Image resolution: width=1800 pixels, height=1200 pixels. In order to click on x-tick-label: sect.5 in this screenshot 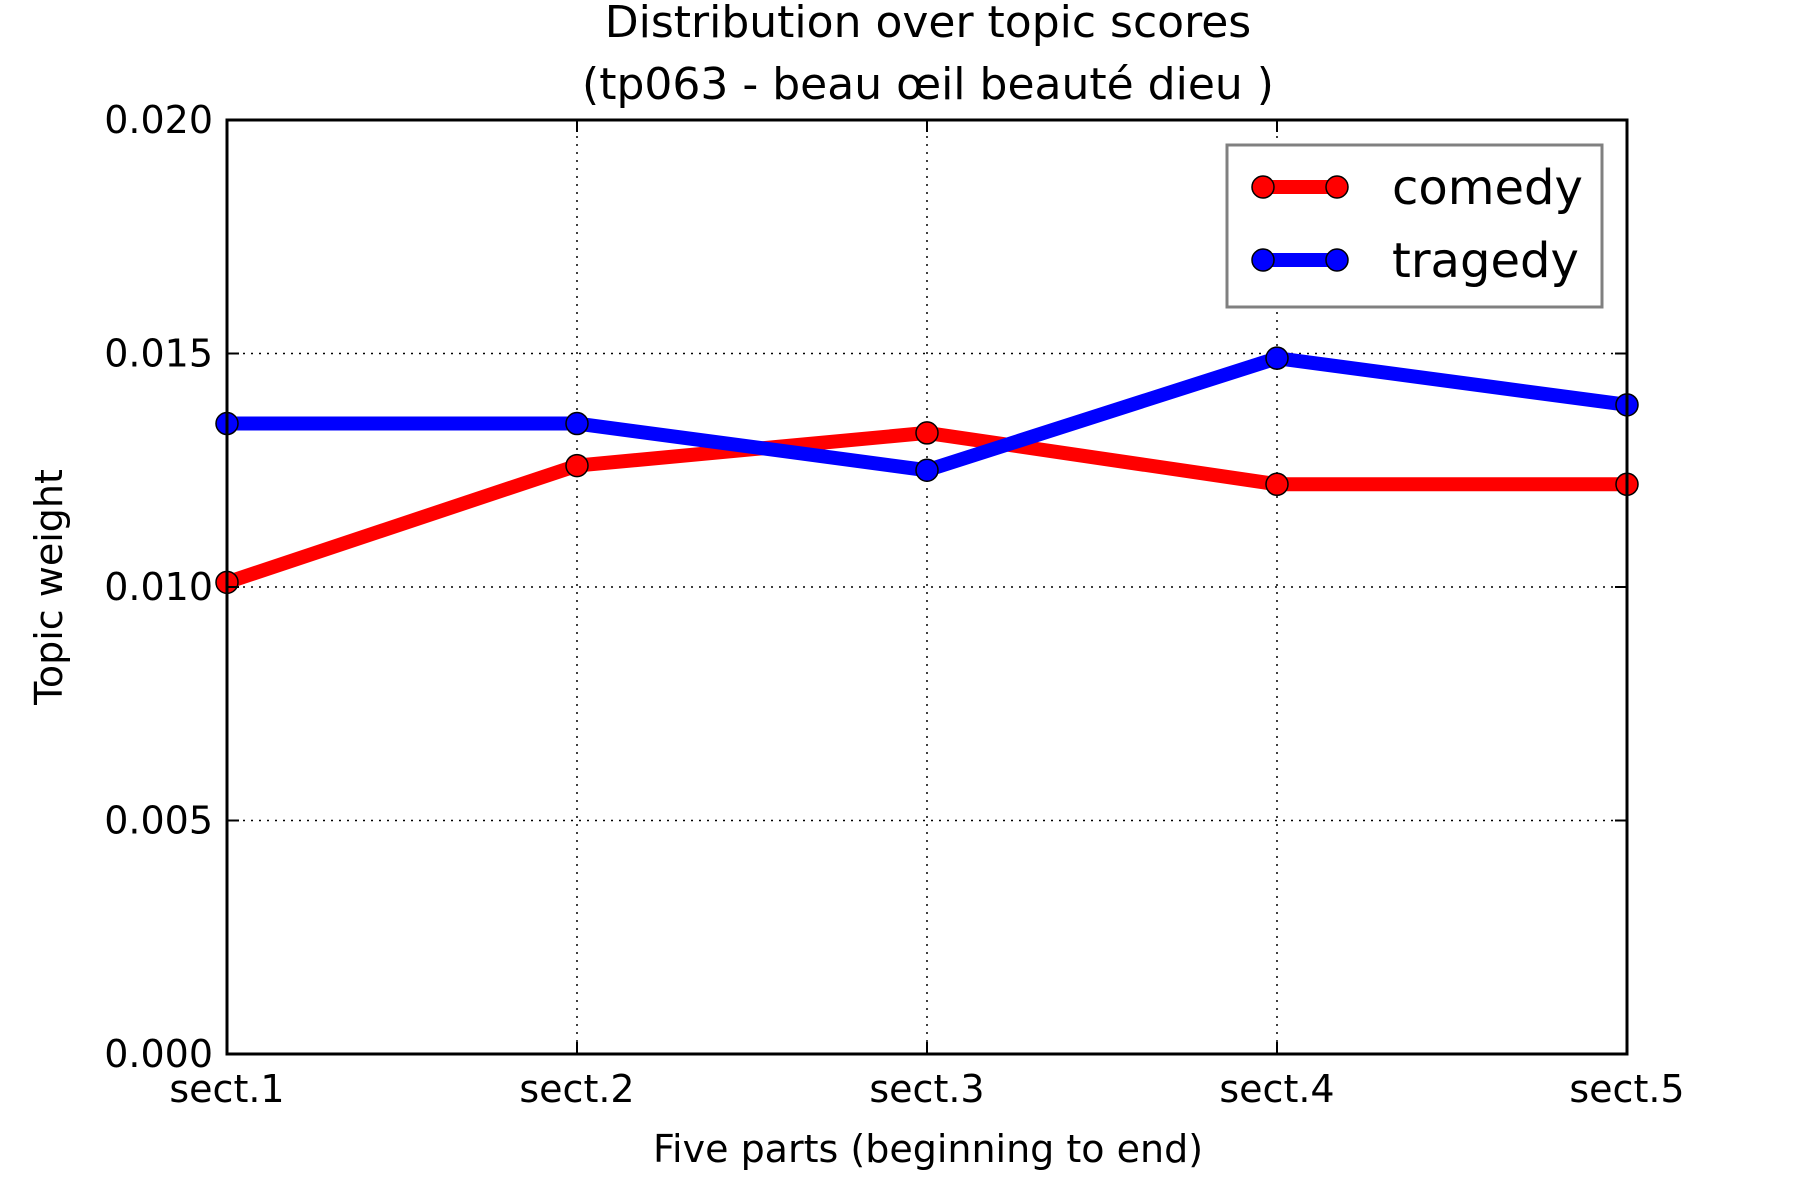, I will do `click(1626, 1089)`.